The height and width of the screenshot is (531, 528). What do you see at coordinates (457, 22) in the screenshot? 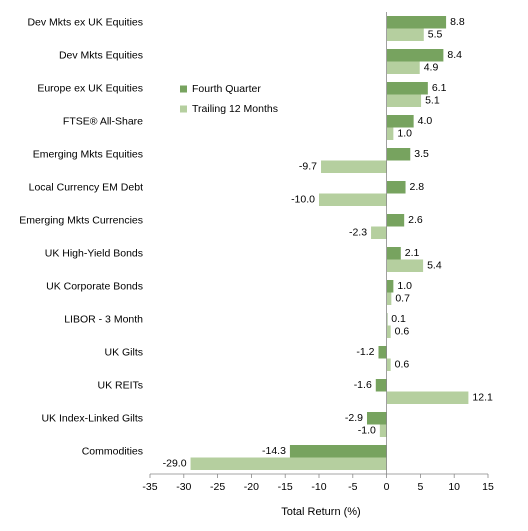
I see `bar-value-label: 8.8` at bounding box center [457, 22].